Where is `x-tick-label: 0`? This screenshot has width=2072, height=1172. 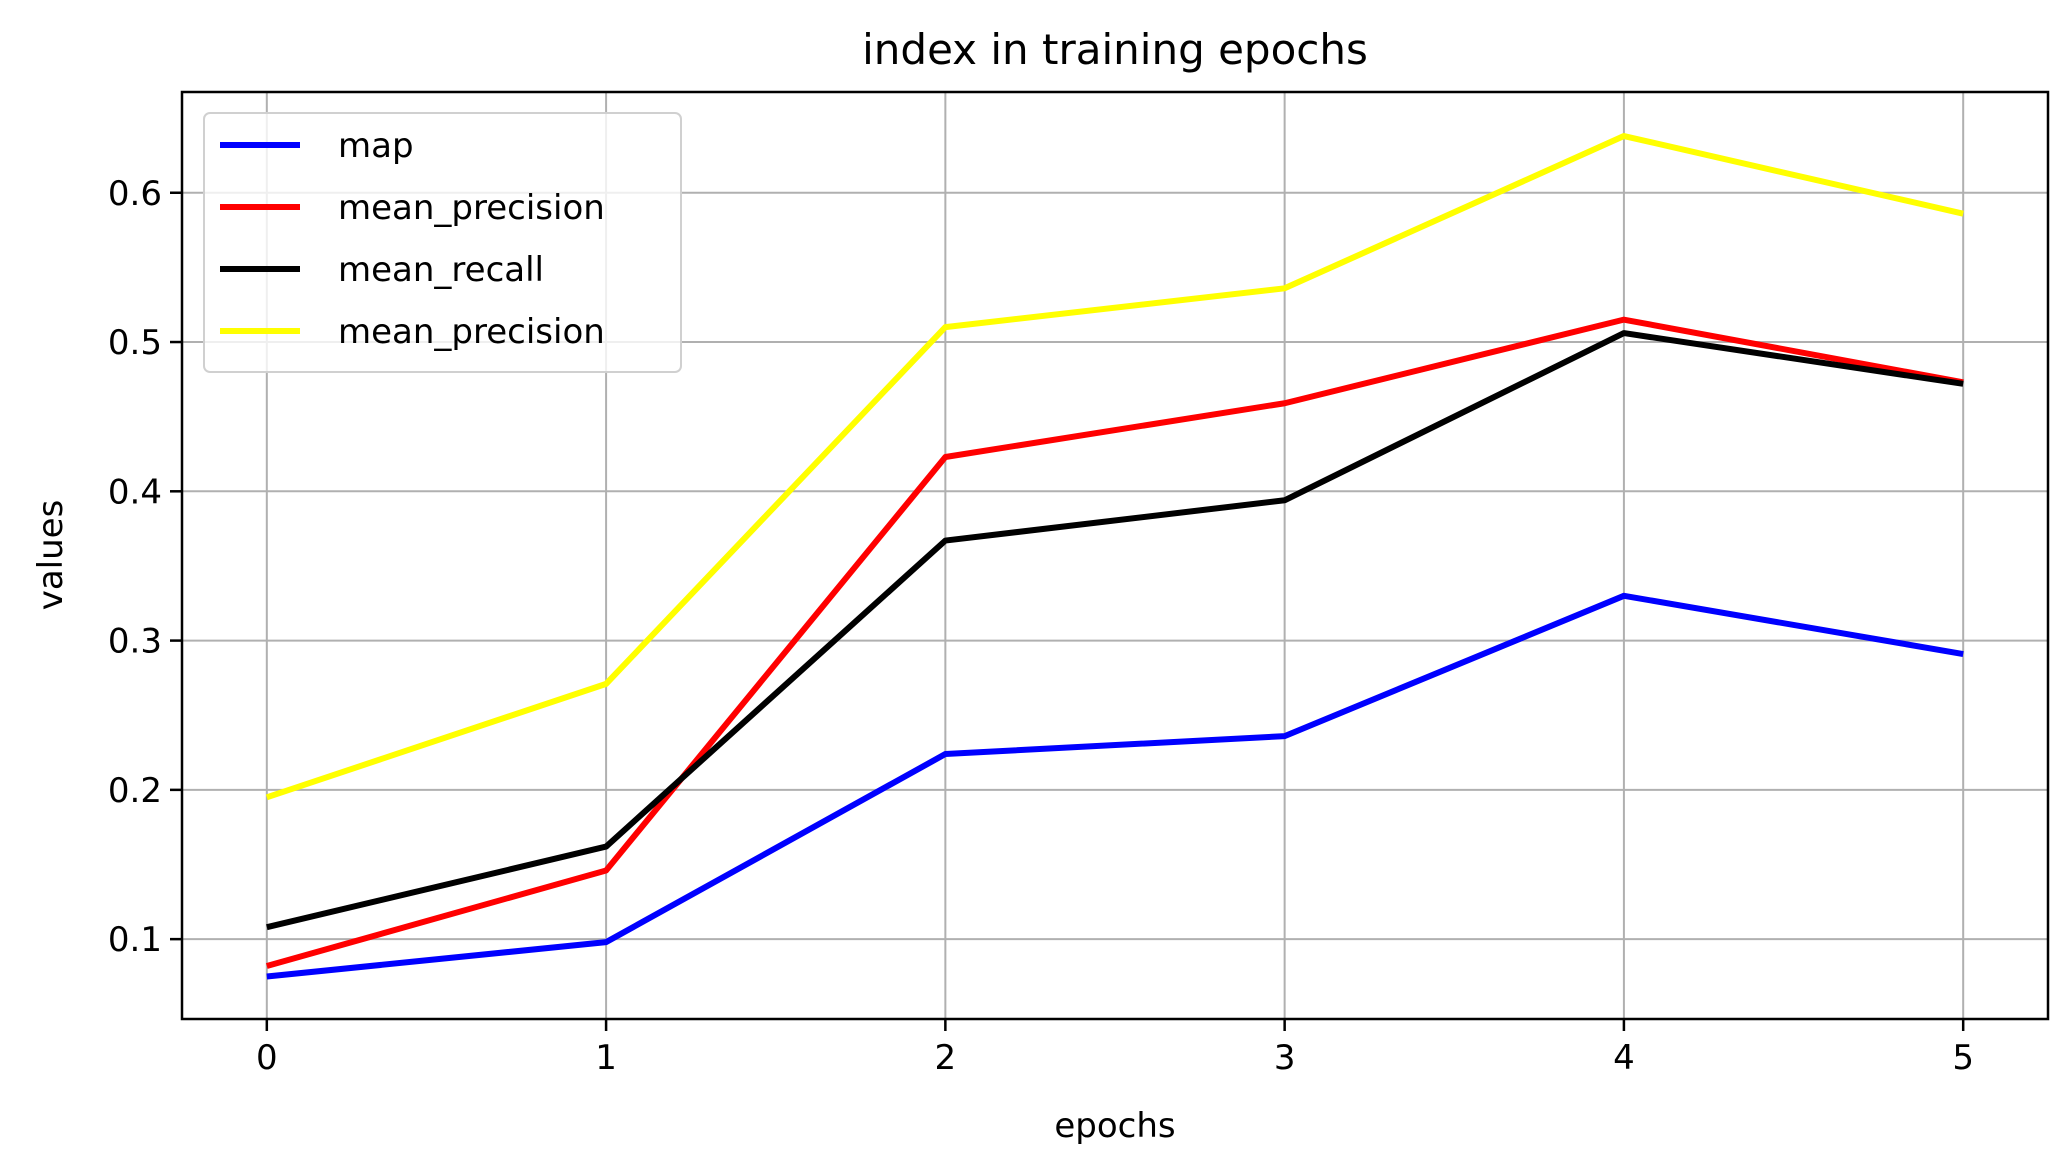 x-tick-label: 0 is located at coordinates (267, 1058).